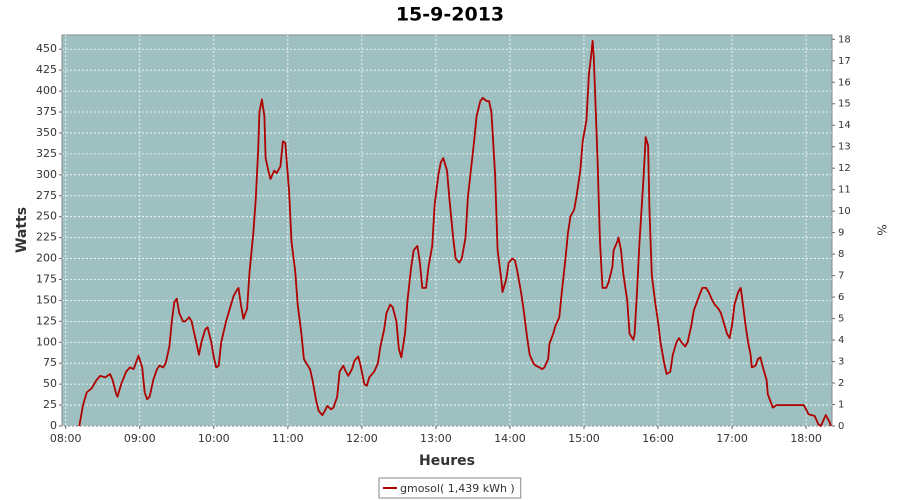  Describe the element at coordinates (658, 438) in the screenshot. I see `x-tick-label: 16:00` at that location.